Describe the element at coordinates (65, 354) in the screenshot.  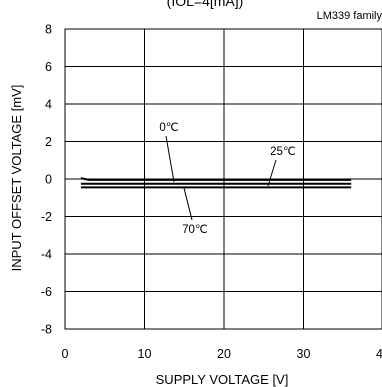
I see `x-tick-label: 0` at that location.